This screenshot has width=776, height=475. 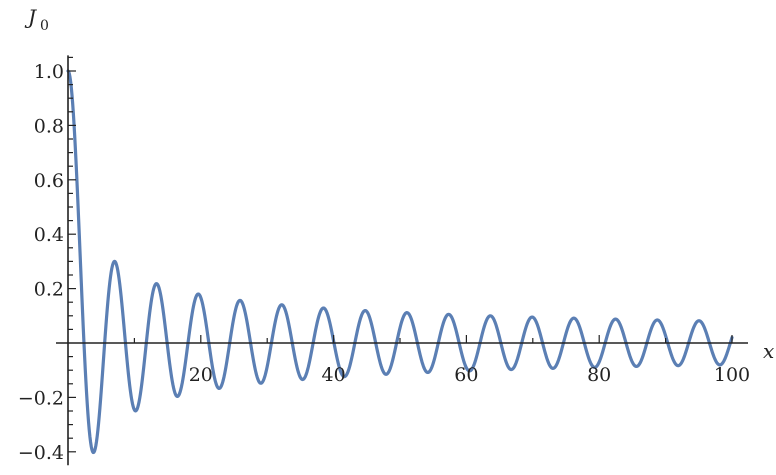 What do you see at coordinates (334, 375) in the screenshot?
I see `x-tick-label: 40` at bounding box center [334, 375].